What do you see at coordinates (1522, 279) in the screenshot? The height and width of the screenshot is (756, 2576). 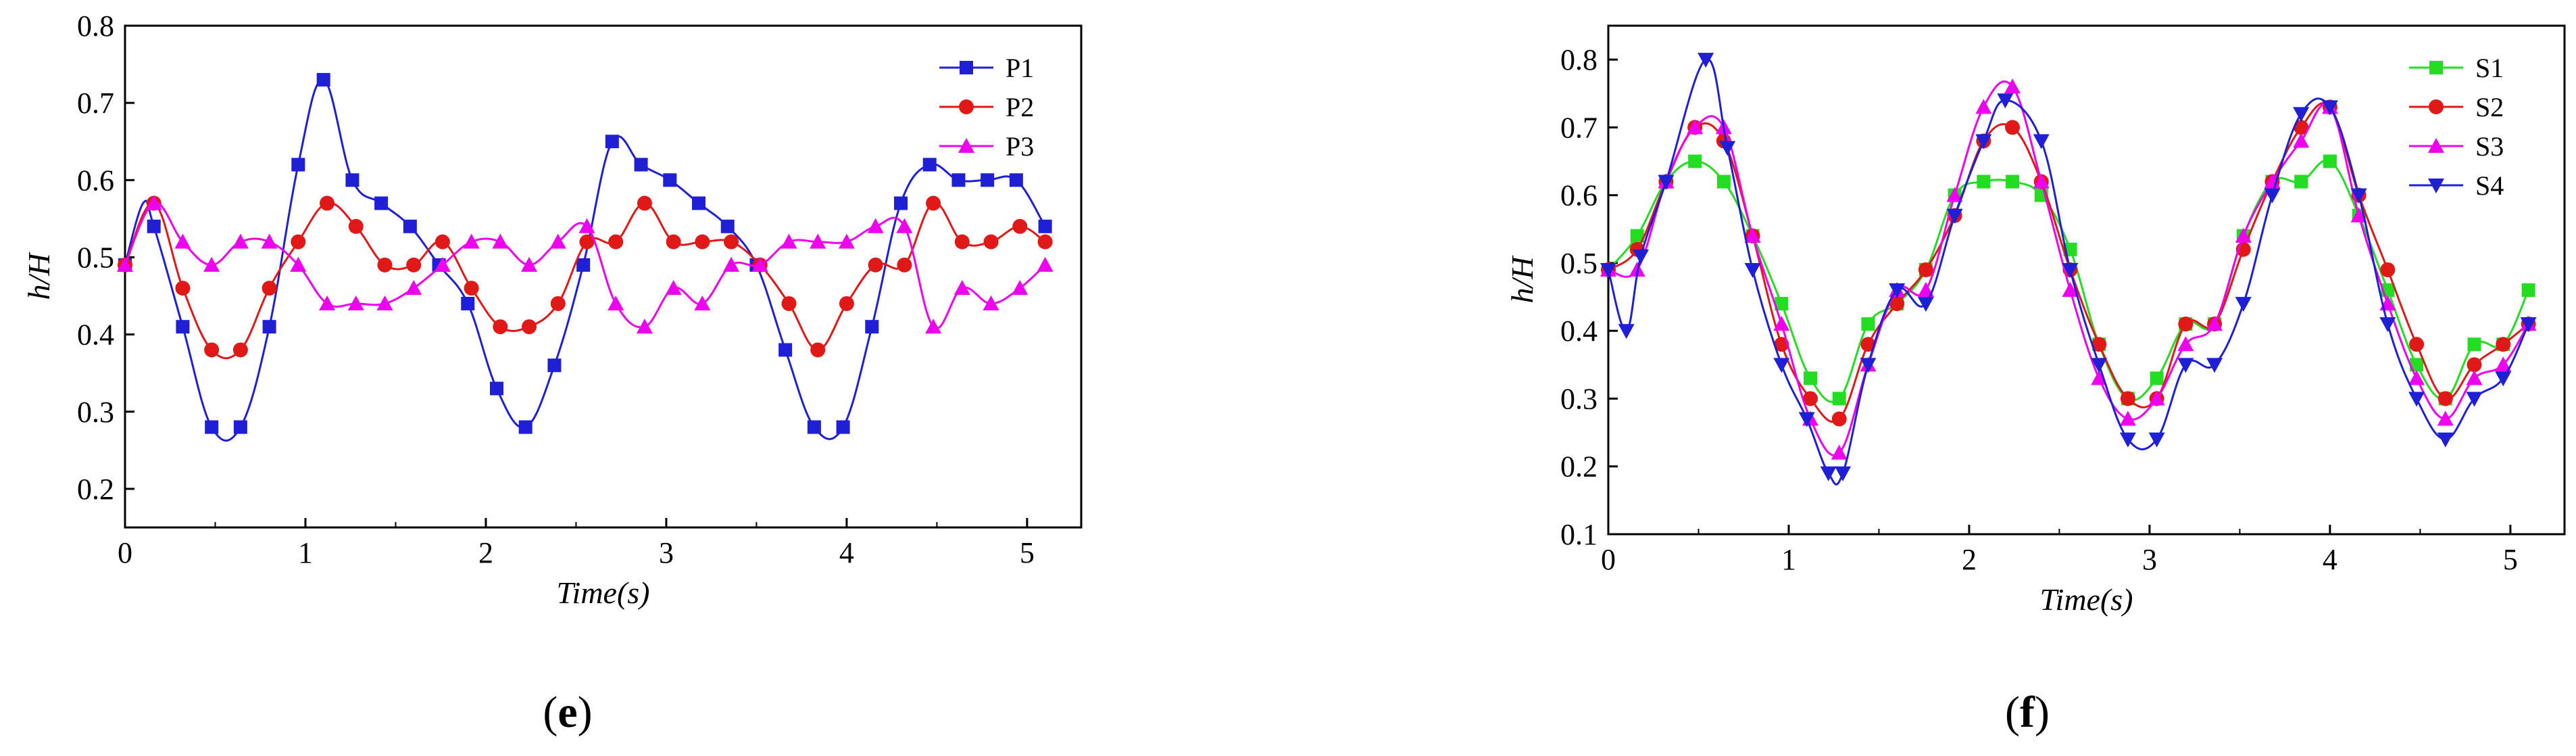 I see `y-axis-title: h/H` at bounding box center [1522, 279].